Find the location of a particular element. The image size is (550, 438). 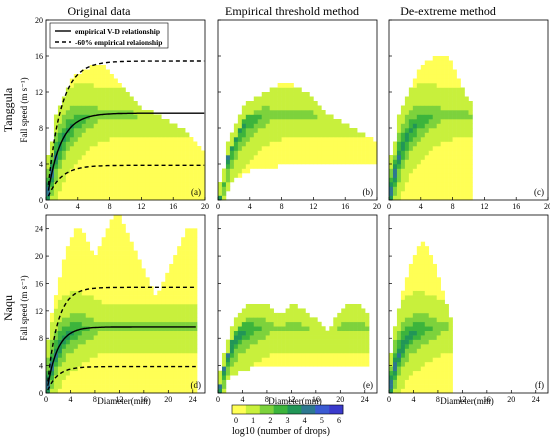

x-tick-label: 16 is located at coordinates (144, 399).